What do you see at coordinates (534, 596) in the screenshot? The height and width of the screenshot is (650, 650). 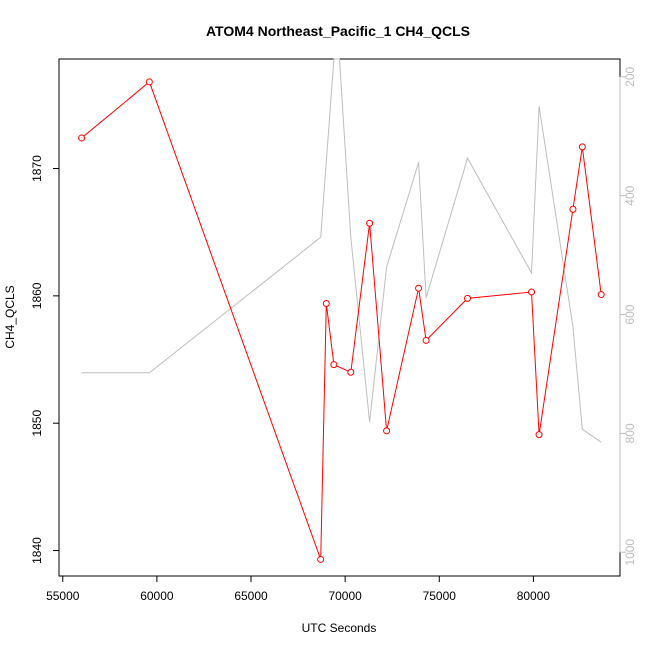 I see `x-tick-label: 80000` at bounding box center [534, 596].